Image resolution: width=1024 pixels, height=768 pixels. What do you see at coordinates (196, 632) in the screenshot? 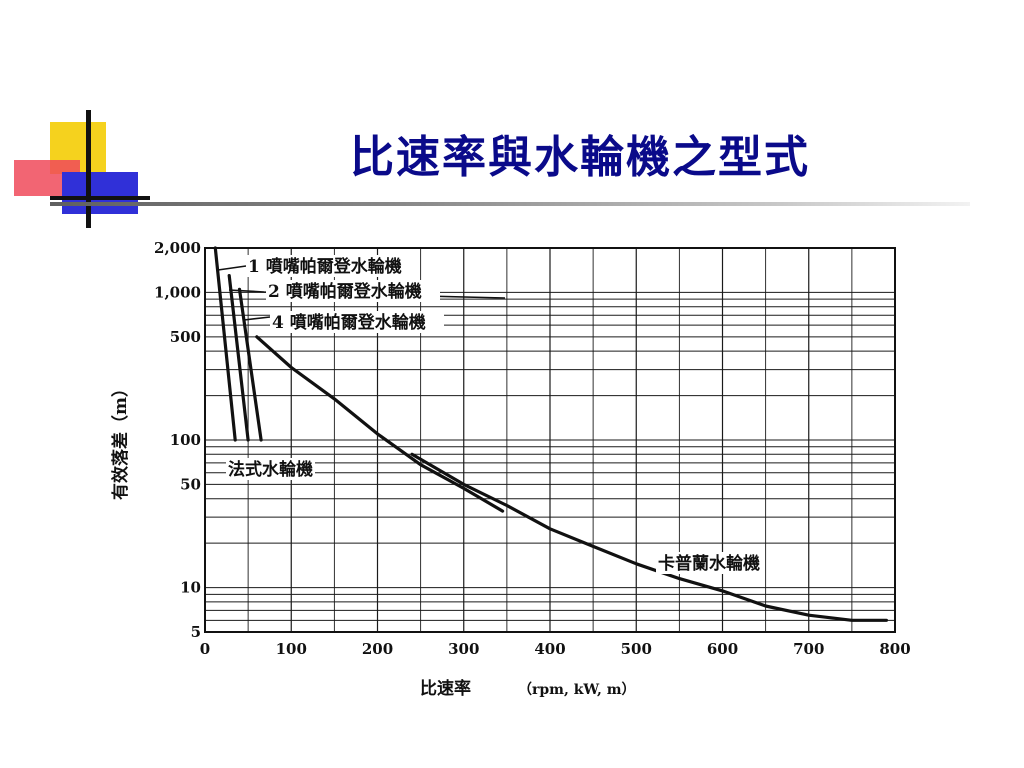
I see `y-tick-label: 5` at bounding box center [196, 632].